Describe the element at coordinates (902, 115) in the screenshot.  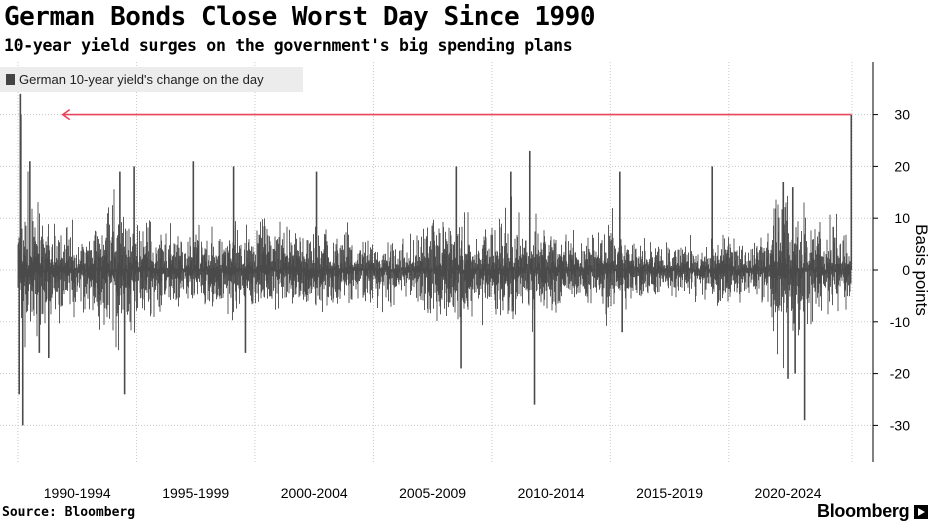
I see `y-tick-label: 30` at that location.